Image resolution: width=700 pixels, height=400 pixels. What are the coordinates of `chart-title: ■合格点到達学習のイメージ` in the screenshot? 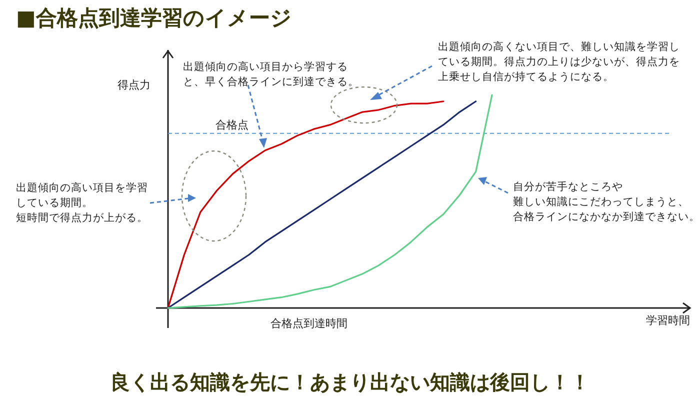 It's located at (154, 17).